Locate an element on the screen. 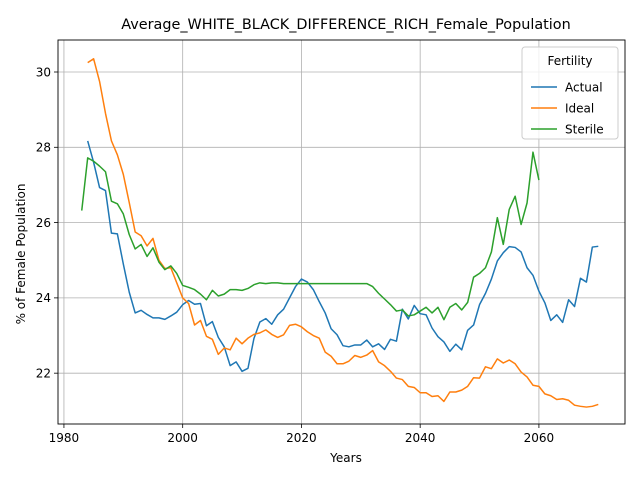  y-tick-label: 28 is located at coordinates (43, 148).